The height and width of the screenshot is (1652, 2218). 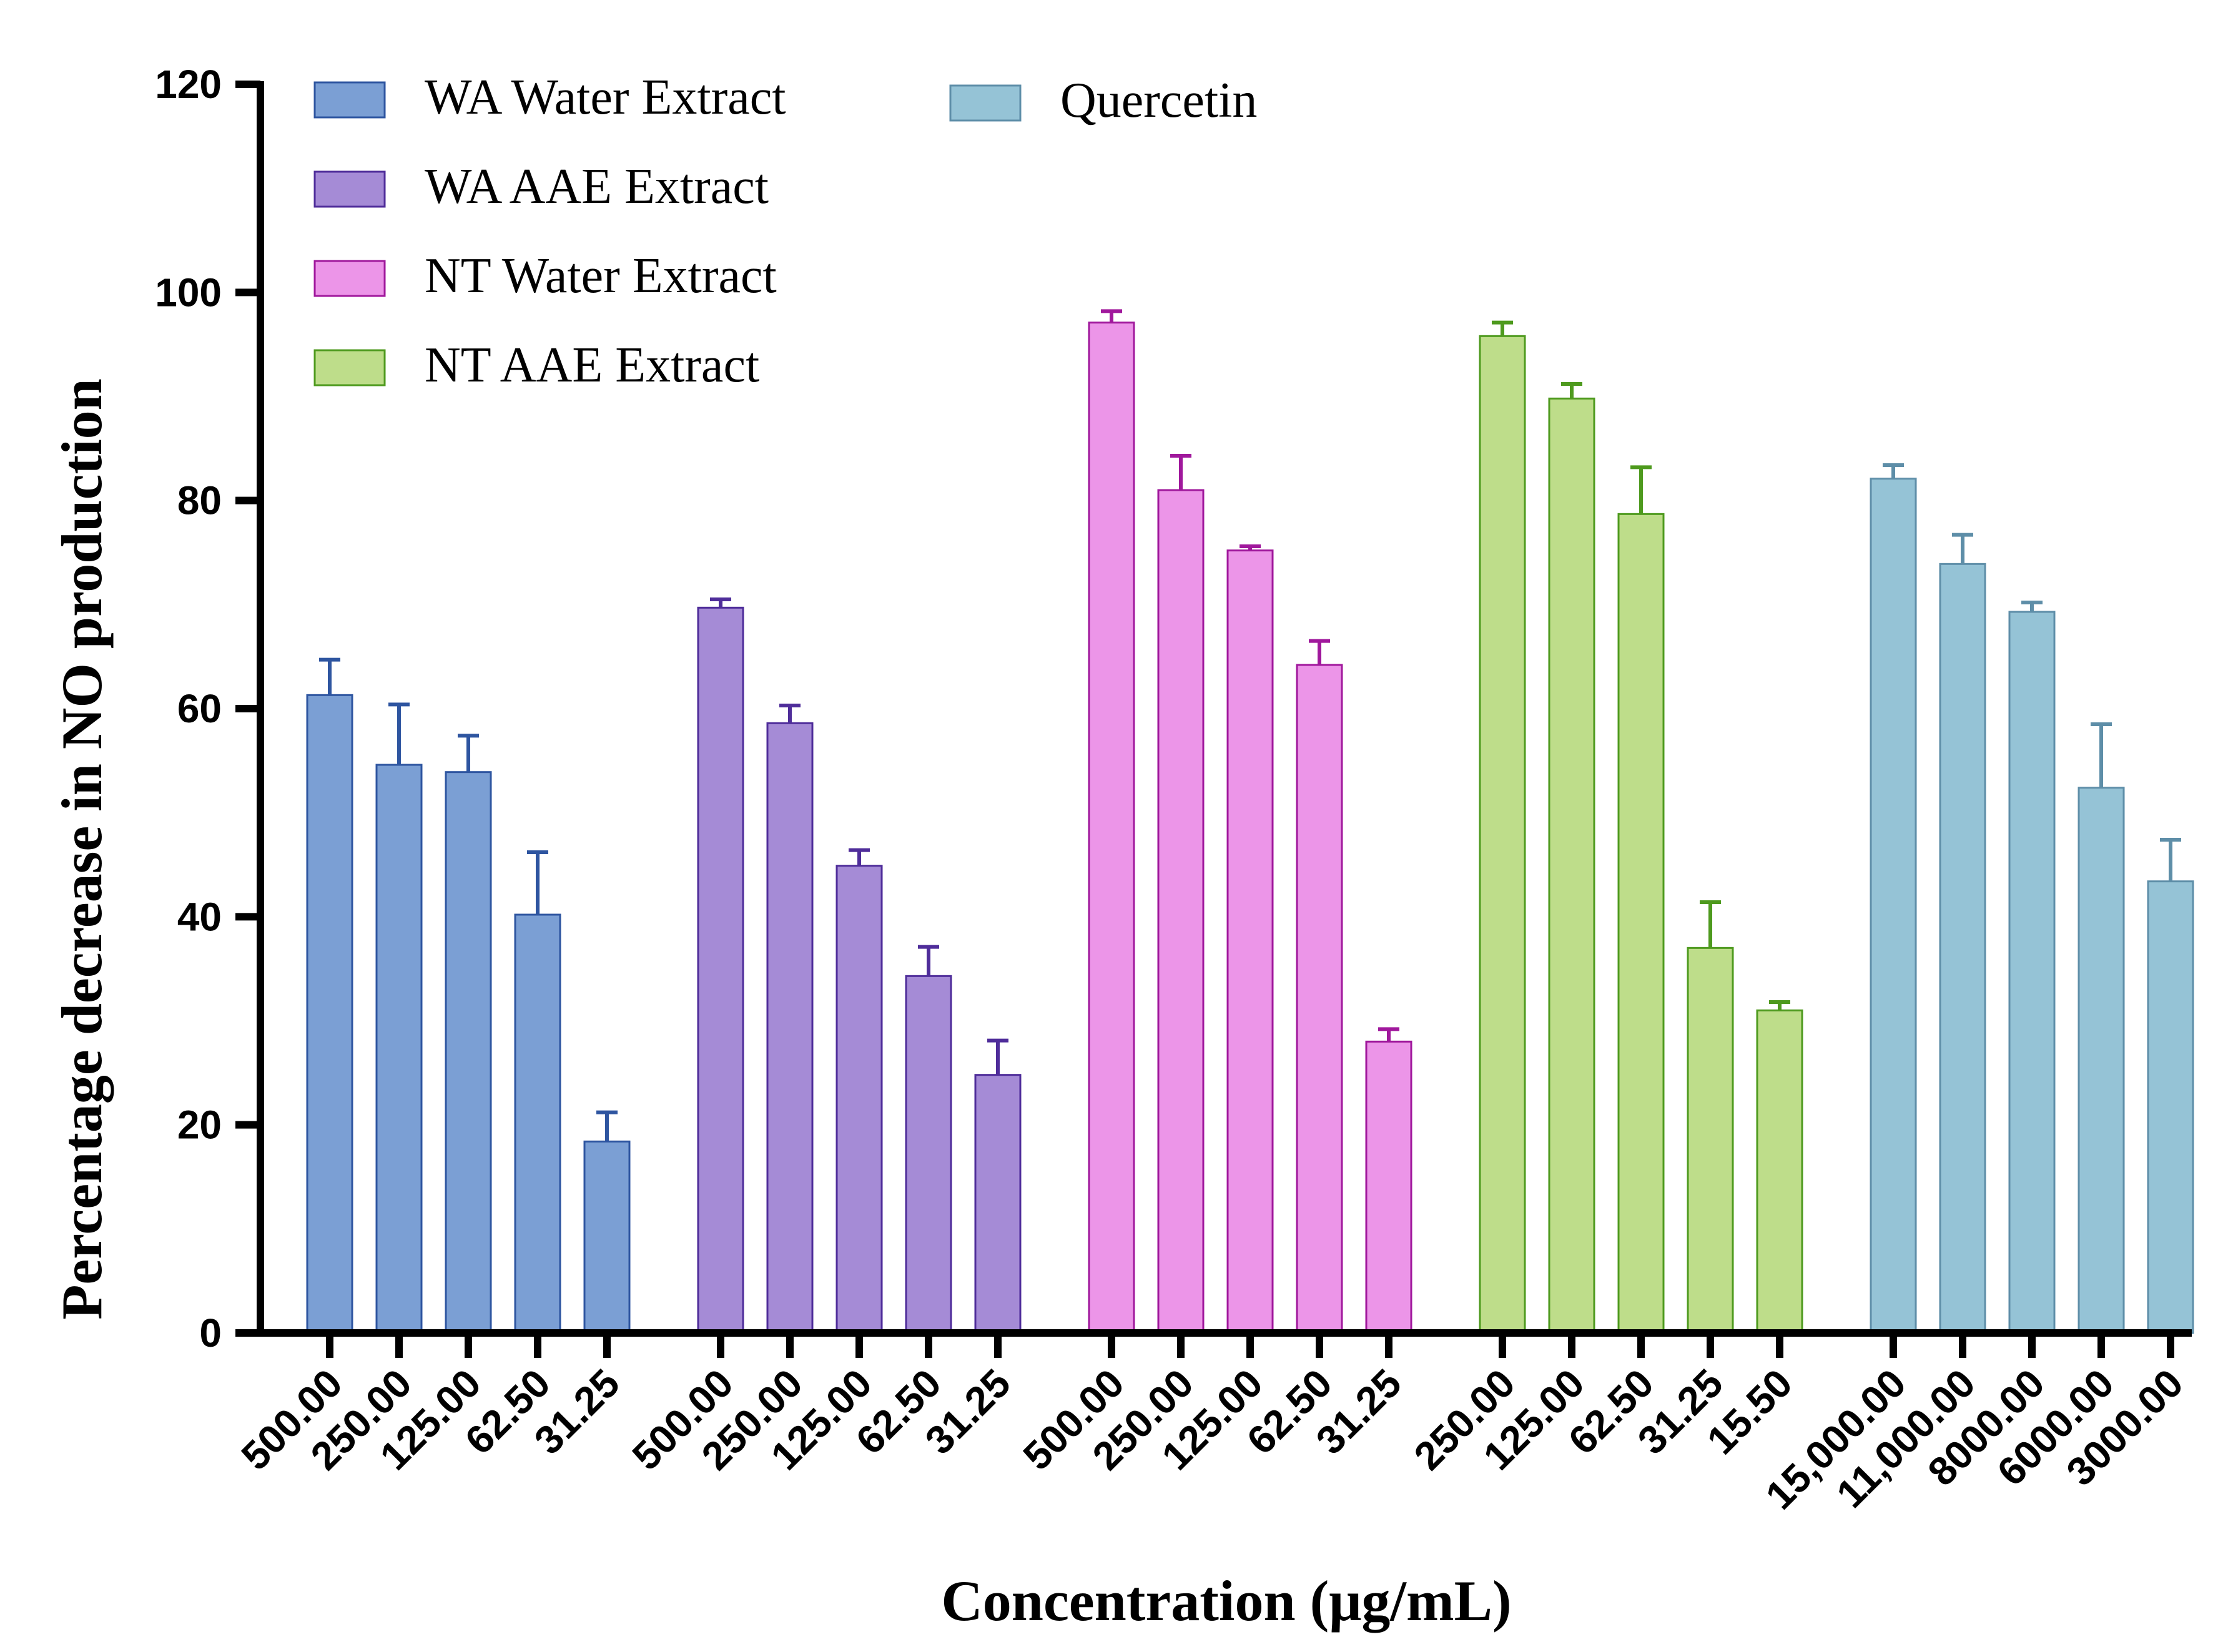 What do you see at coordinates (199, 500) in the screenshot?
I see `y-tick-label: 80` at bounding box center [199, 500].